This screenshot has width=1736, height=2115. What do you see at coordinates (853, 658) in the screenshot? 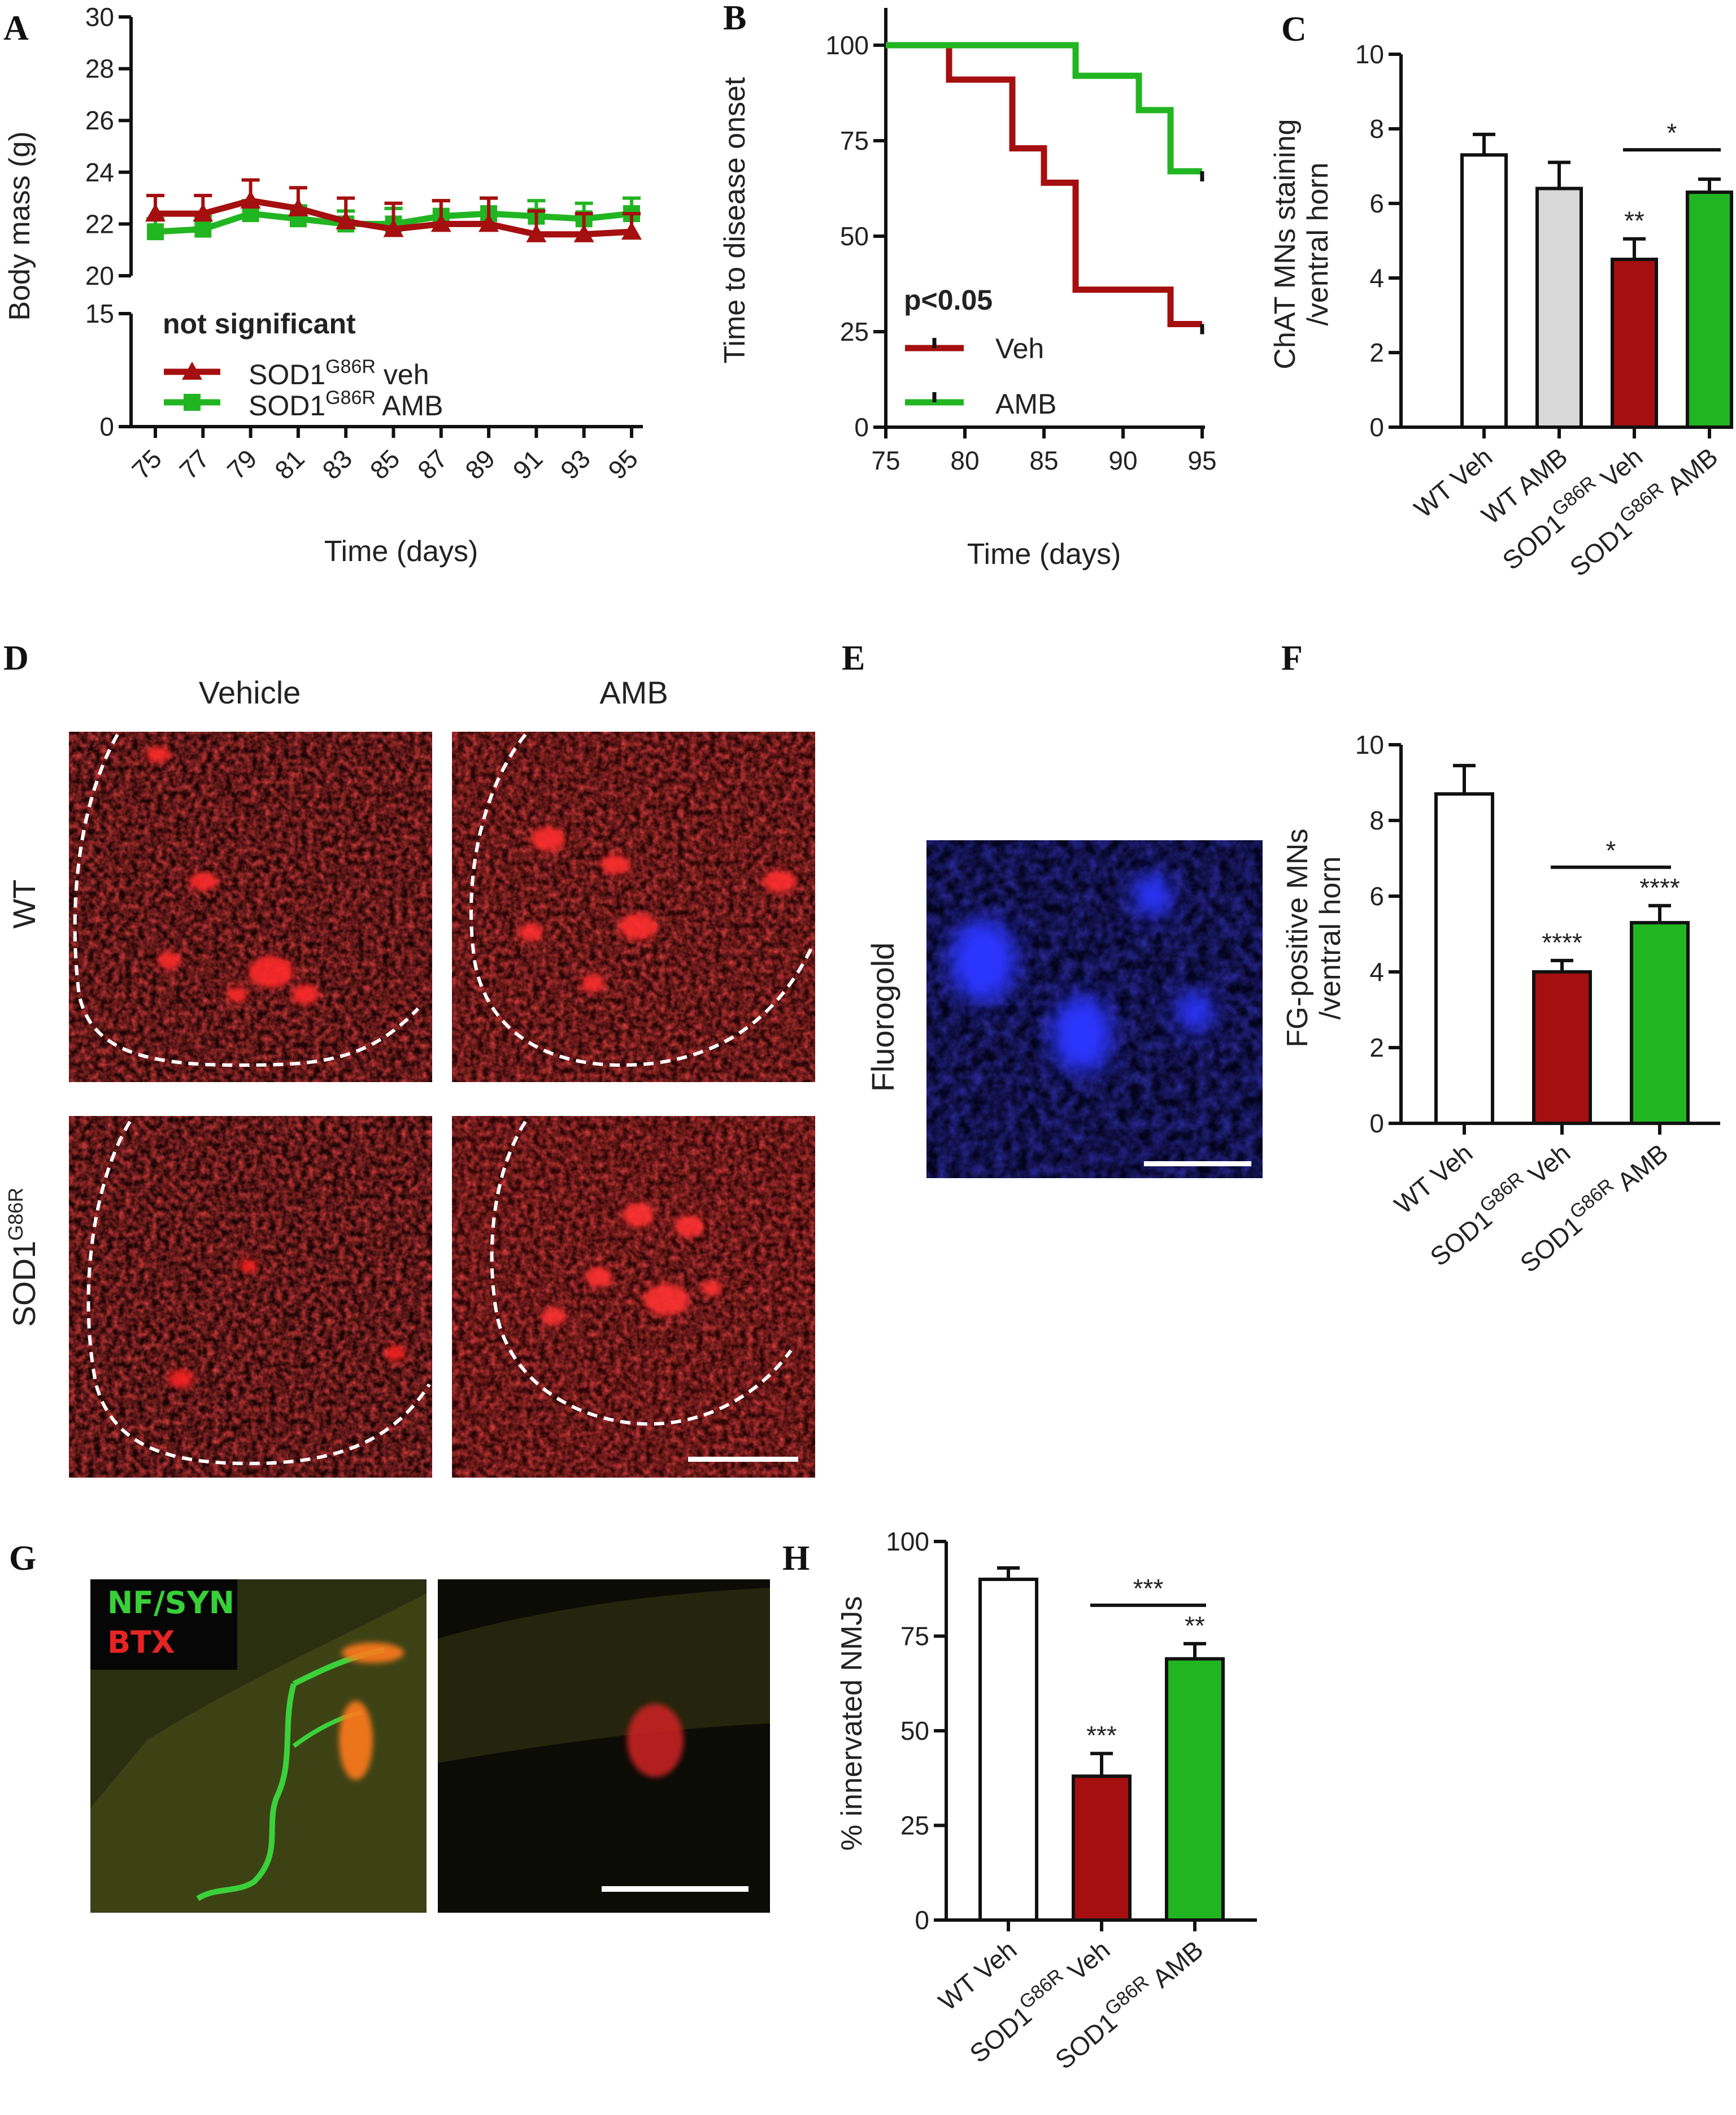
I see `panel-letter-e: E` at bounding box center [853, 658].